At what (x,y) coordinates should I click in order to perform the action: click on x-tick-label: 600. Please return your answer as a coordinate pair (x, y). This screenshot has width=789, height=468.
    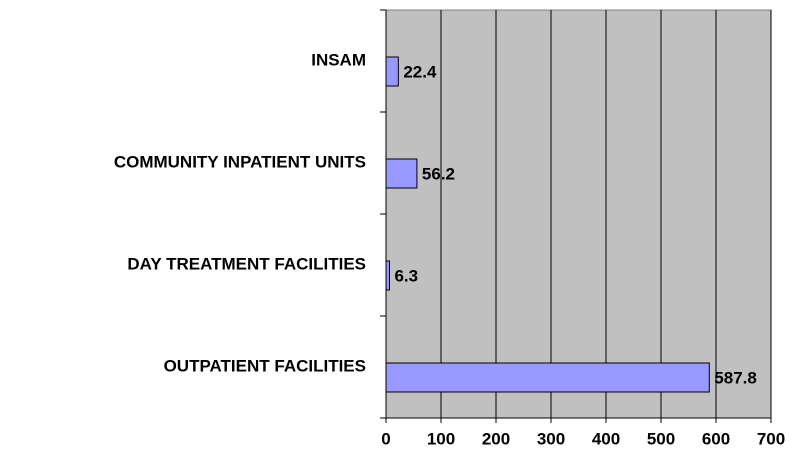
    Looking at the image, I should click on (716, 438).